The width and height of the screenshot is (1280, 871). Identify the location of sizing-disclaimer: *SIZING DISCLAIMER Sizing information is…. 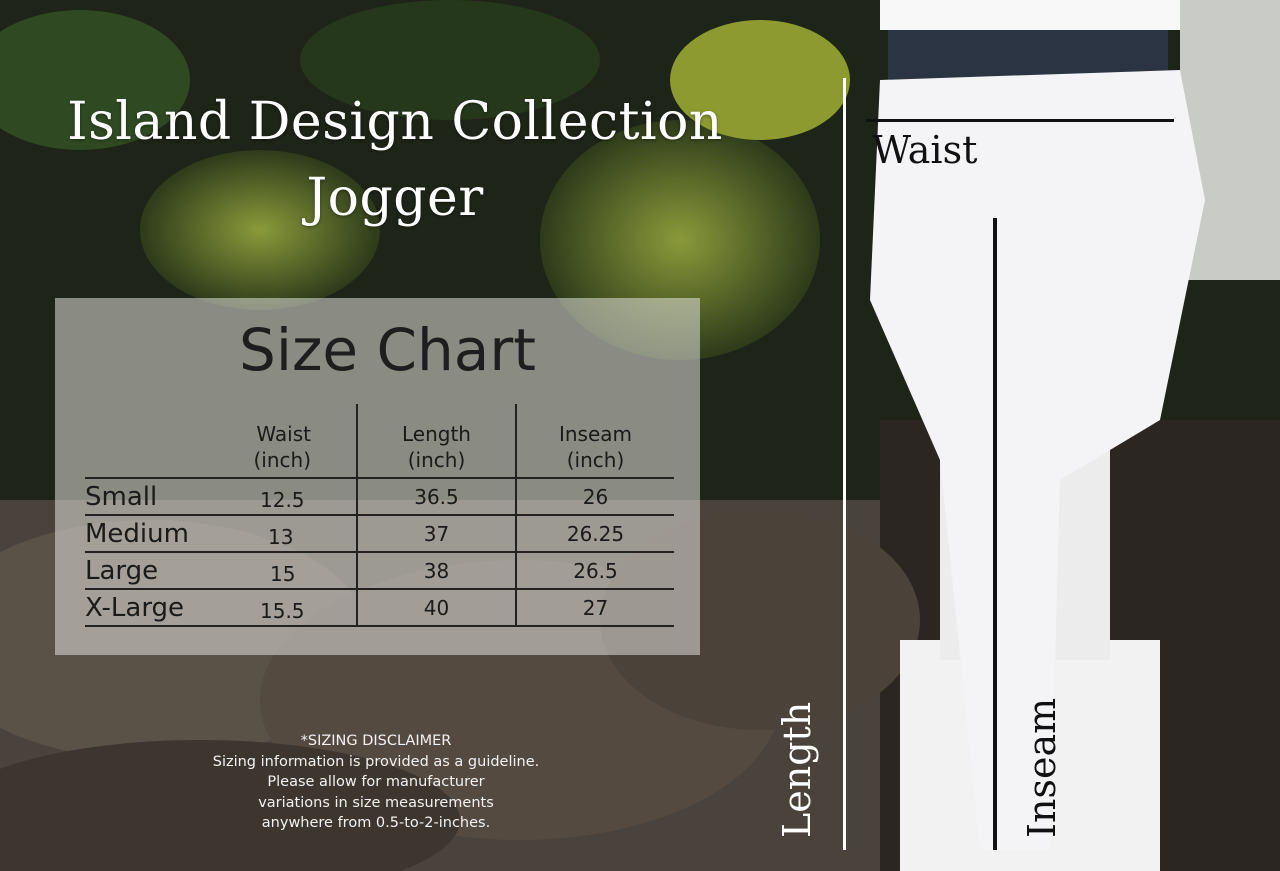
(376, 782).